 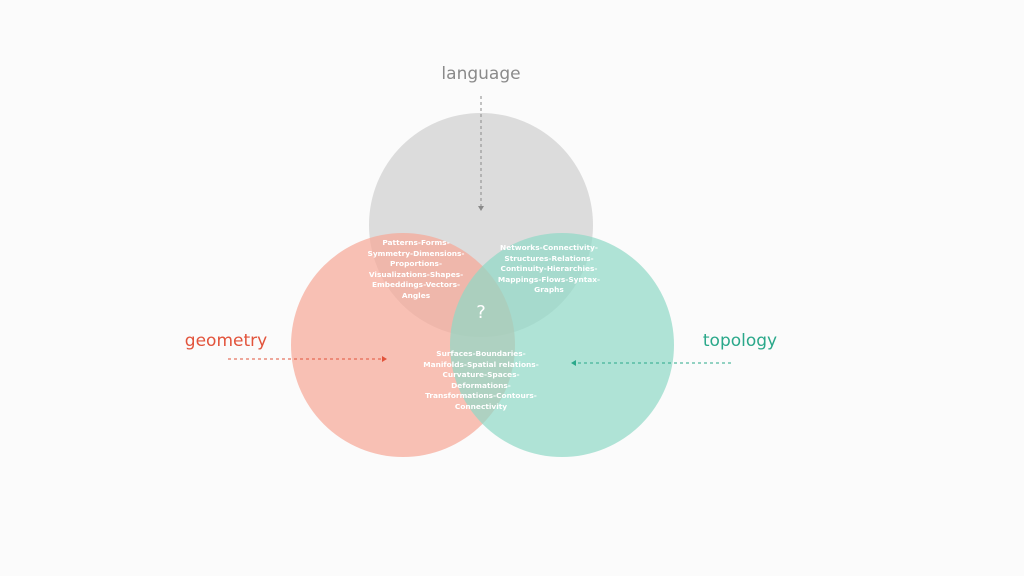 I want to click on term-line: Symmetry-Dimensions-, so click(x=416, y=253).